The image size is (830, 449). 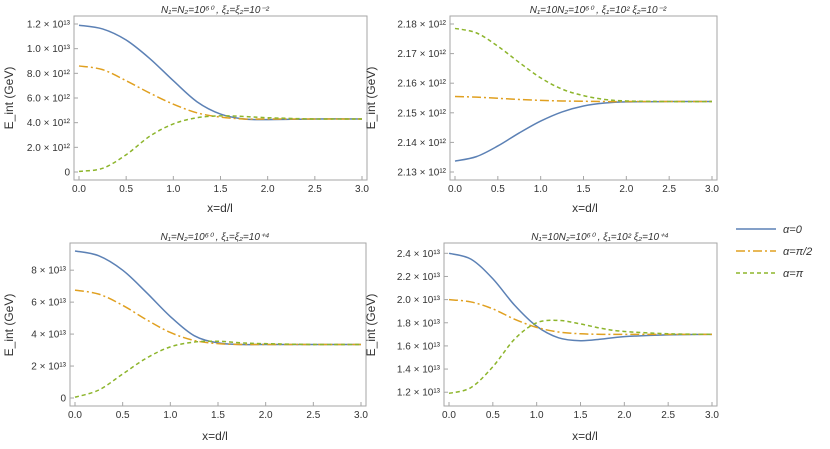 I want to click on panel-3-series-alpha0, so click(x=217, y=298).